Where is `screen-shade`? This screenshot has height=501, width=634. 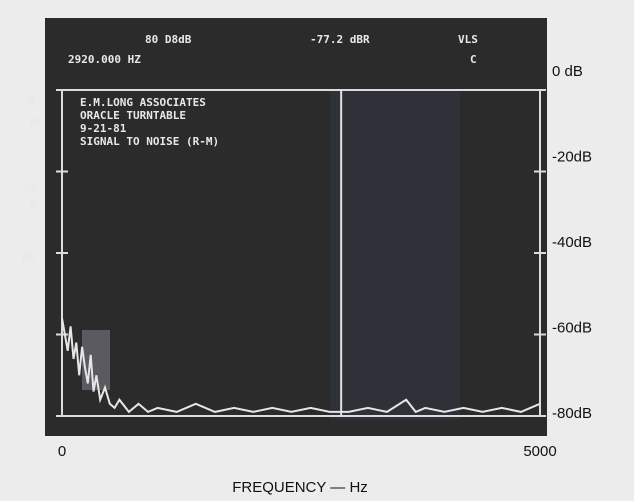
screen-shade is located at coordinates (395, 255).